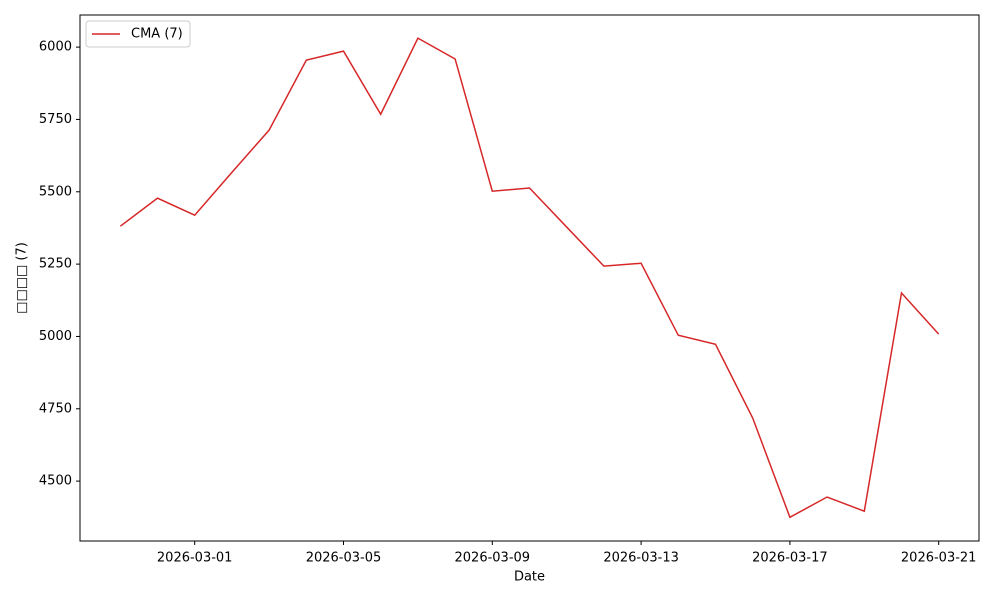 This screenshot has width=1000, height=604. Describe the element at coordinates (55, 191) in the screenshot. I see `y-tick-label: 5500` at that location.